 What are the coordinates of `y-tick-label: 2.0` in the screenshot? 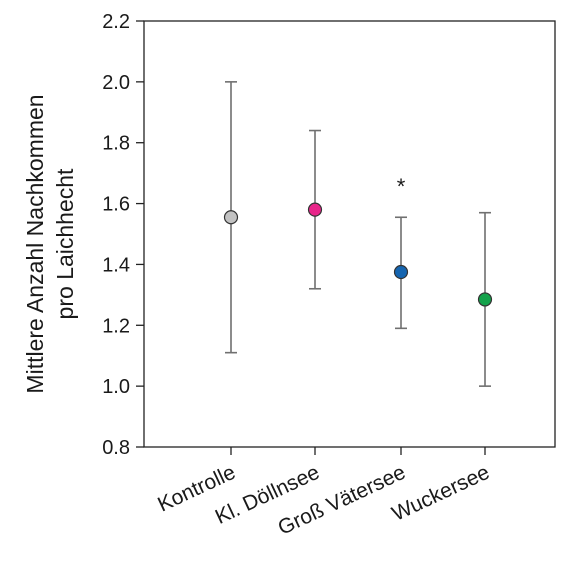 It's located at (116, 83).